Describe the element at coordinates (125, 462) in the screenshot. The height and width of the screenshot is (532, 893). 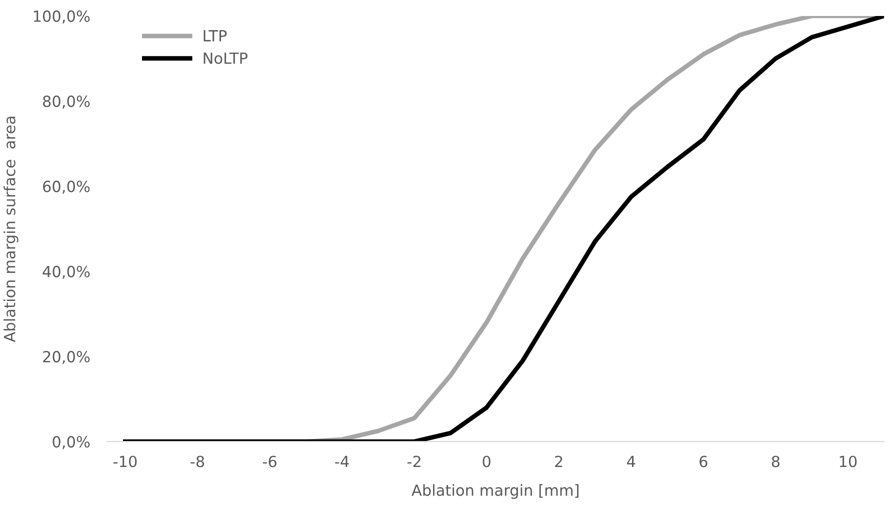
I see `x-tick-label: -10` at that location.